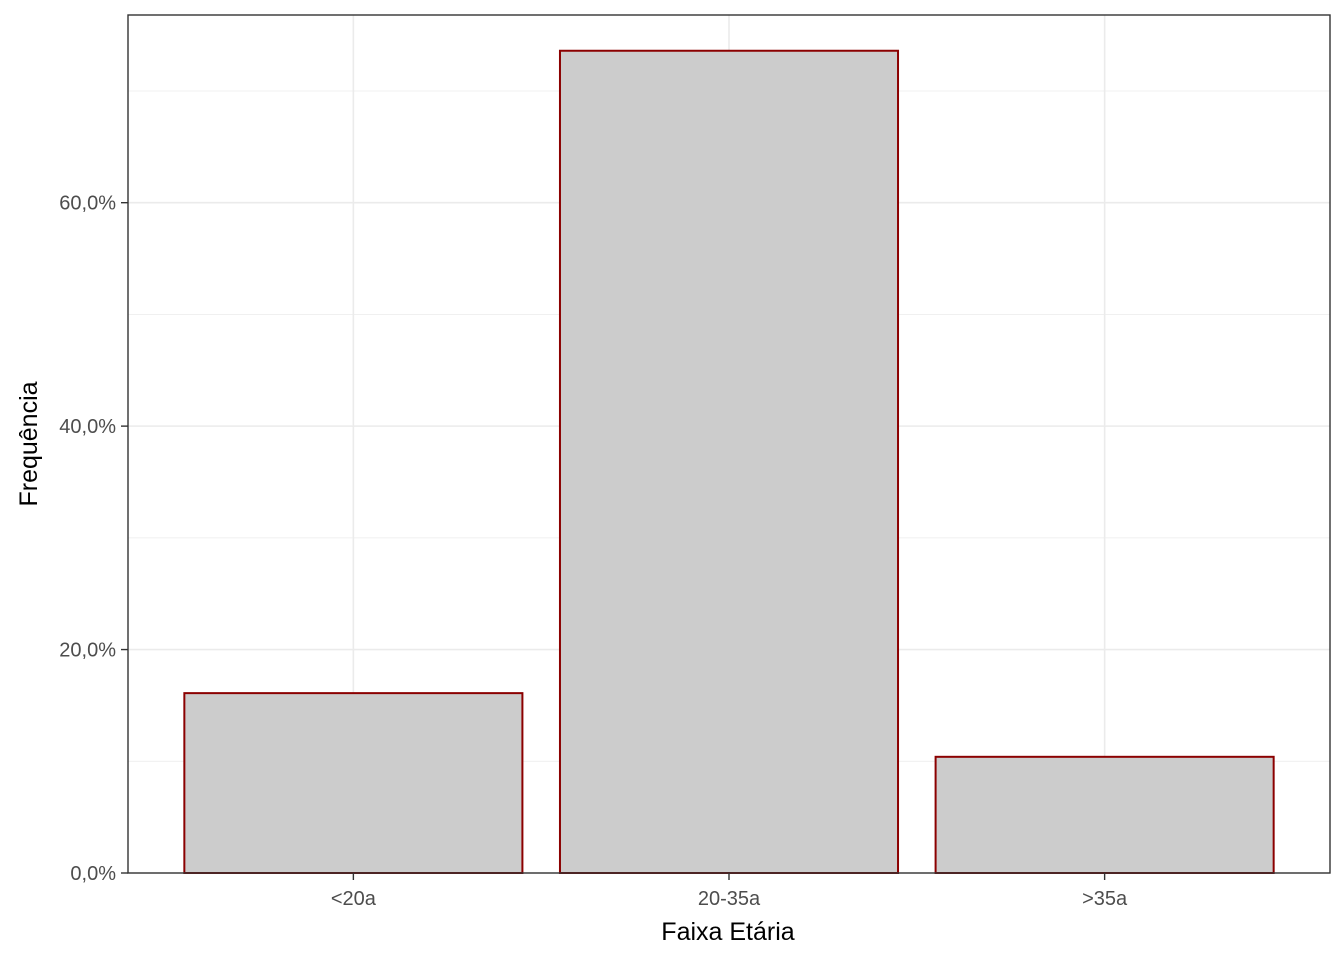  What do you see at coordinates (729, 899) in the screenshot?
I see `x-tick-label: 20-35a` at bounding box center [729, 899].